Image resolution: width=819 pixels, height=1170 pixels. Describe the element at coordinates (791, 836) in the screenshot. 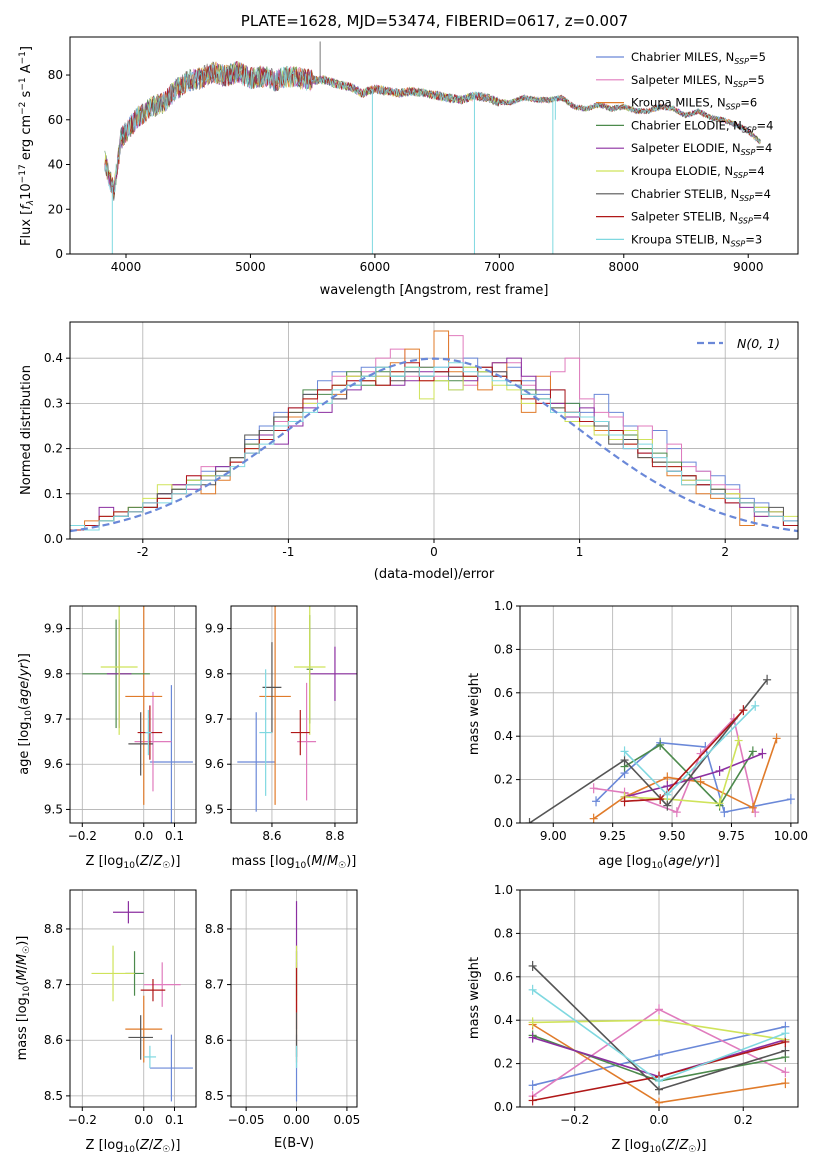

I see `x-tick-label: 10.00` at that location.